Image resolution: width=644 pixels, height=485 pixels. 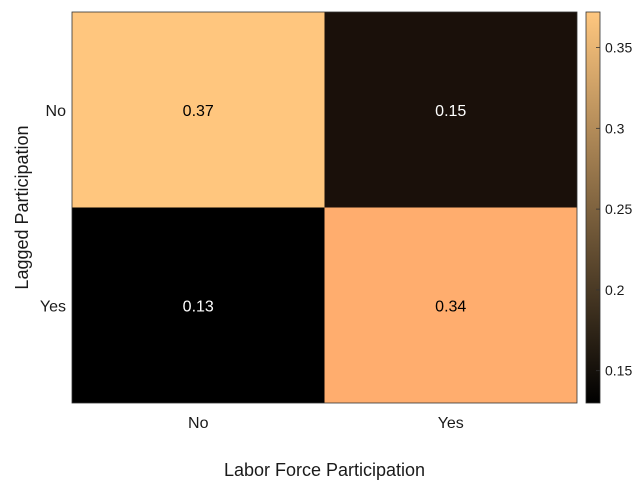 What do you see at coordinates (593, 207) in the screenshot?
I see `colorbar` at bounding box center [593, 207].